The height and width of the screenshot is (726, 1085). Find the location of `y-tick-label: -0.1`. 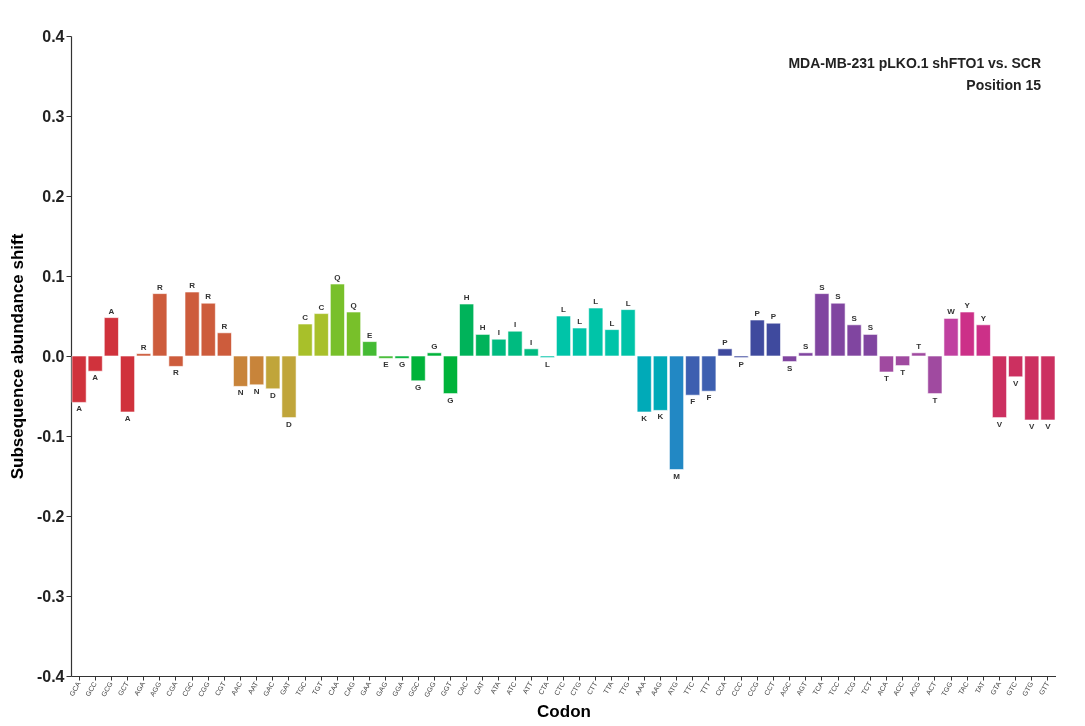

y-tick-label: -0.1 is located at coordinates (50, 436).